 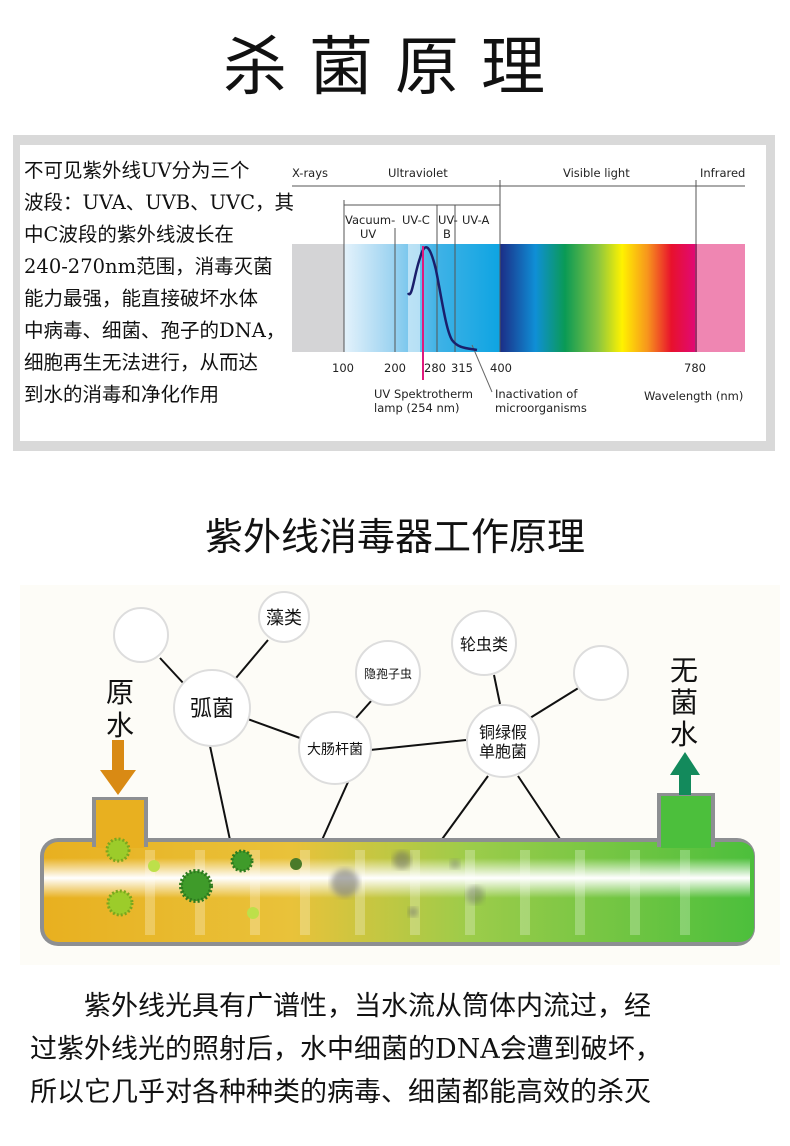 What do you see at coordinates (340, 1092) in the screenshot?
I see `paragraph-line: 所以它几乎对各种种类的病毒、细菌都能高效的杀灭` at bounding box center [340, 1092].